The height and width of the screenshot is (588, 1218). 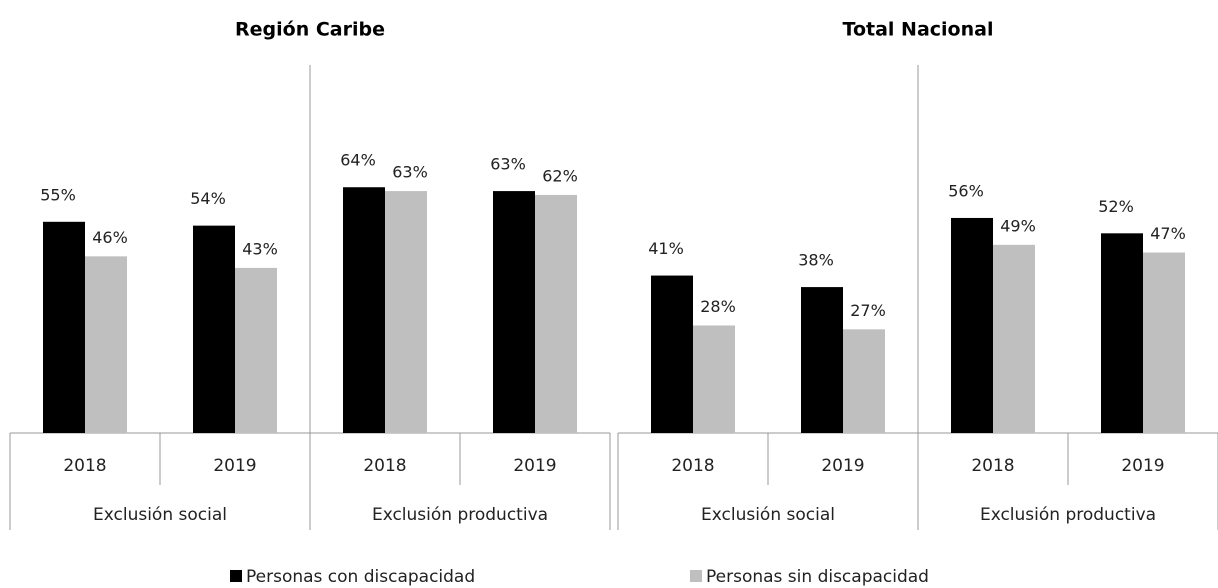 I want to click on value-label: 47%, so click(x=1168, y=233).